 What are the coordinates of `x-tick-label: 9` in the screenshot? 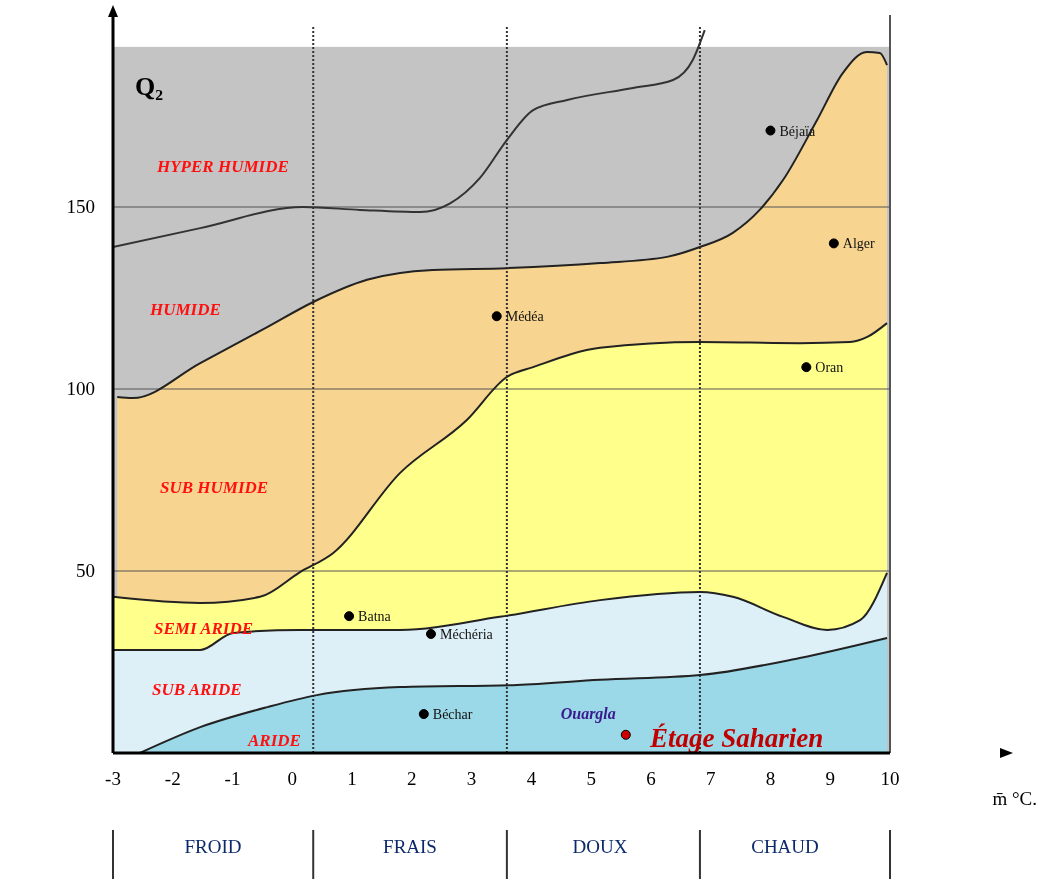 It's located at (830, 778).